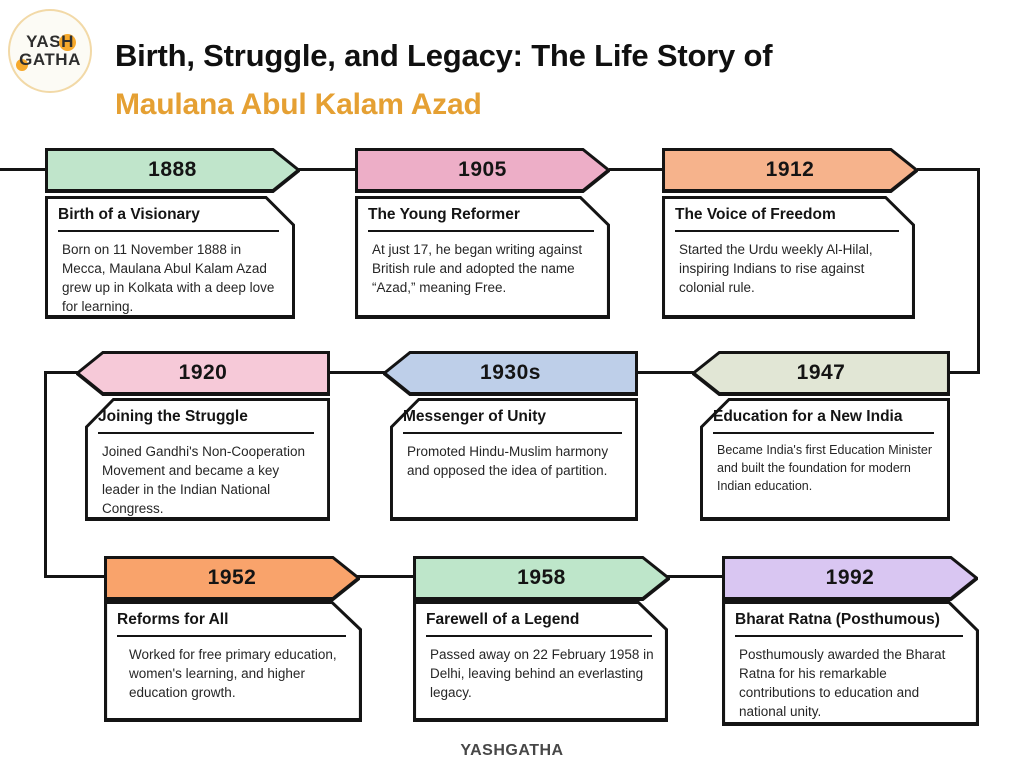 This screenshot has height=768, width=1024. I want to click on yashgatha-logo: YASH GATHA, so click(50, 51).